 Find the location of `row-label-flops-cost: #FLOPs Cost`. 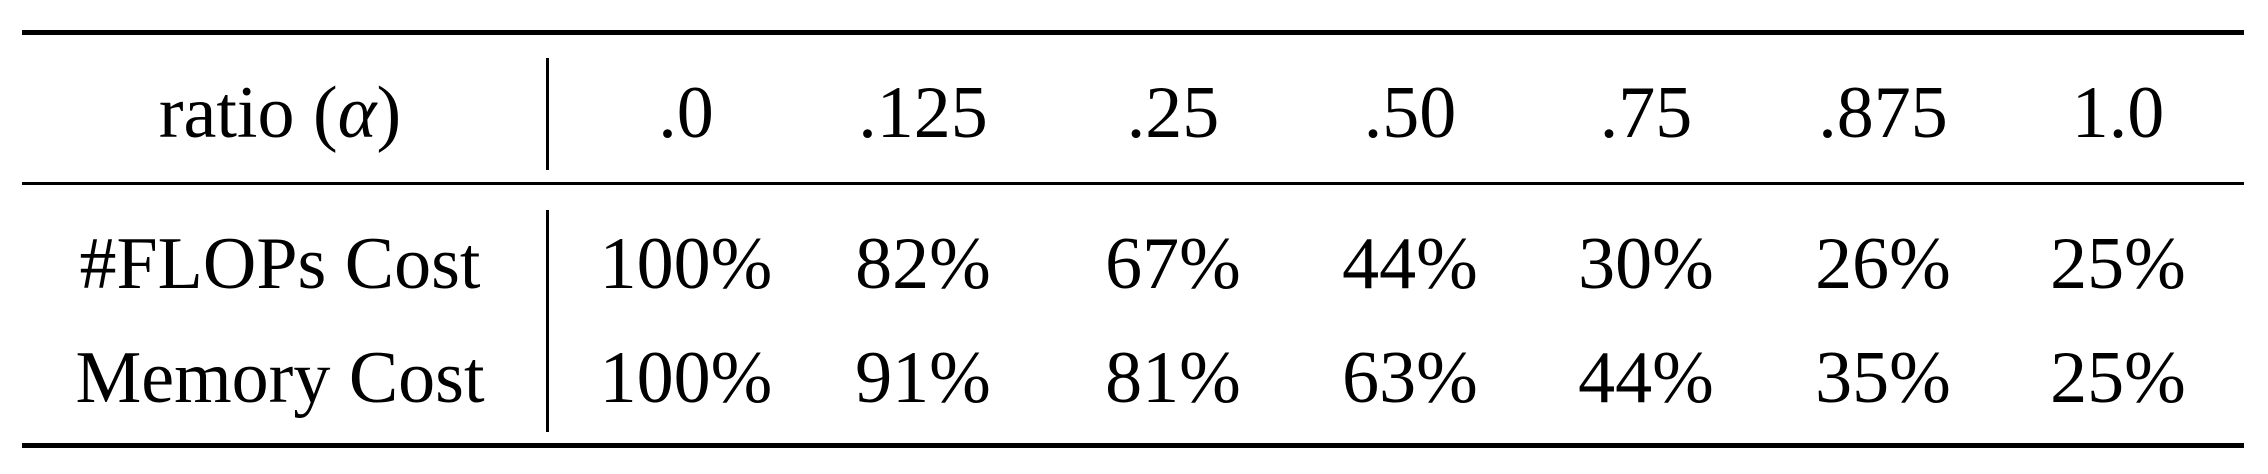

row-label-flops-cost: #FLOPs Cost is located at coordinates (280, 264).